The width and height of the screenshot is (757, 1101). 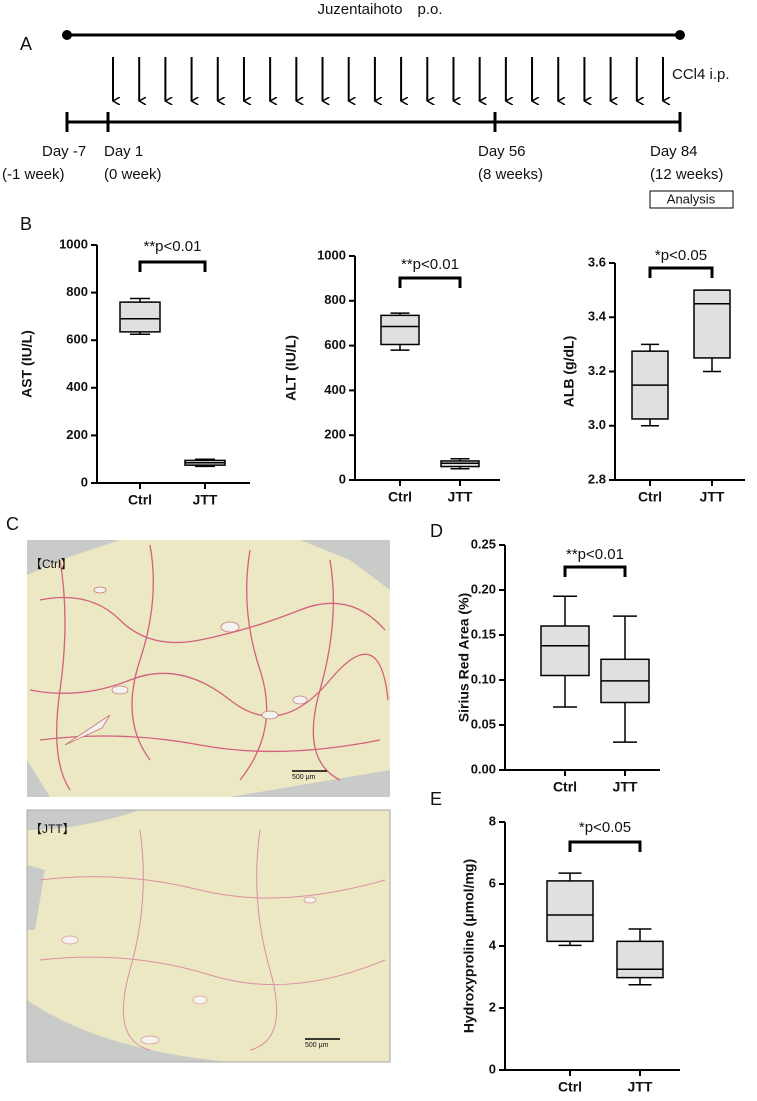 What do you see at coordinates (597, 370) in the screenshot?
I see `y-tick-label: 3.2` at bounding box center [597, 370].